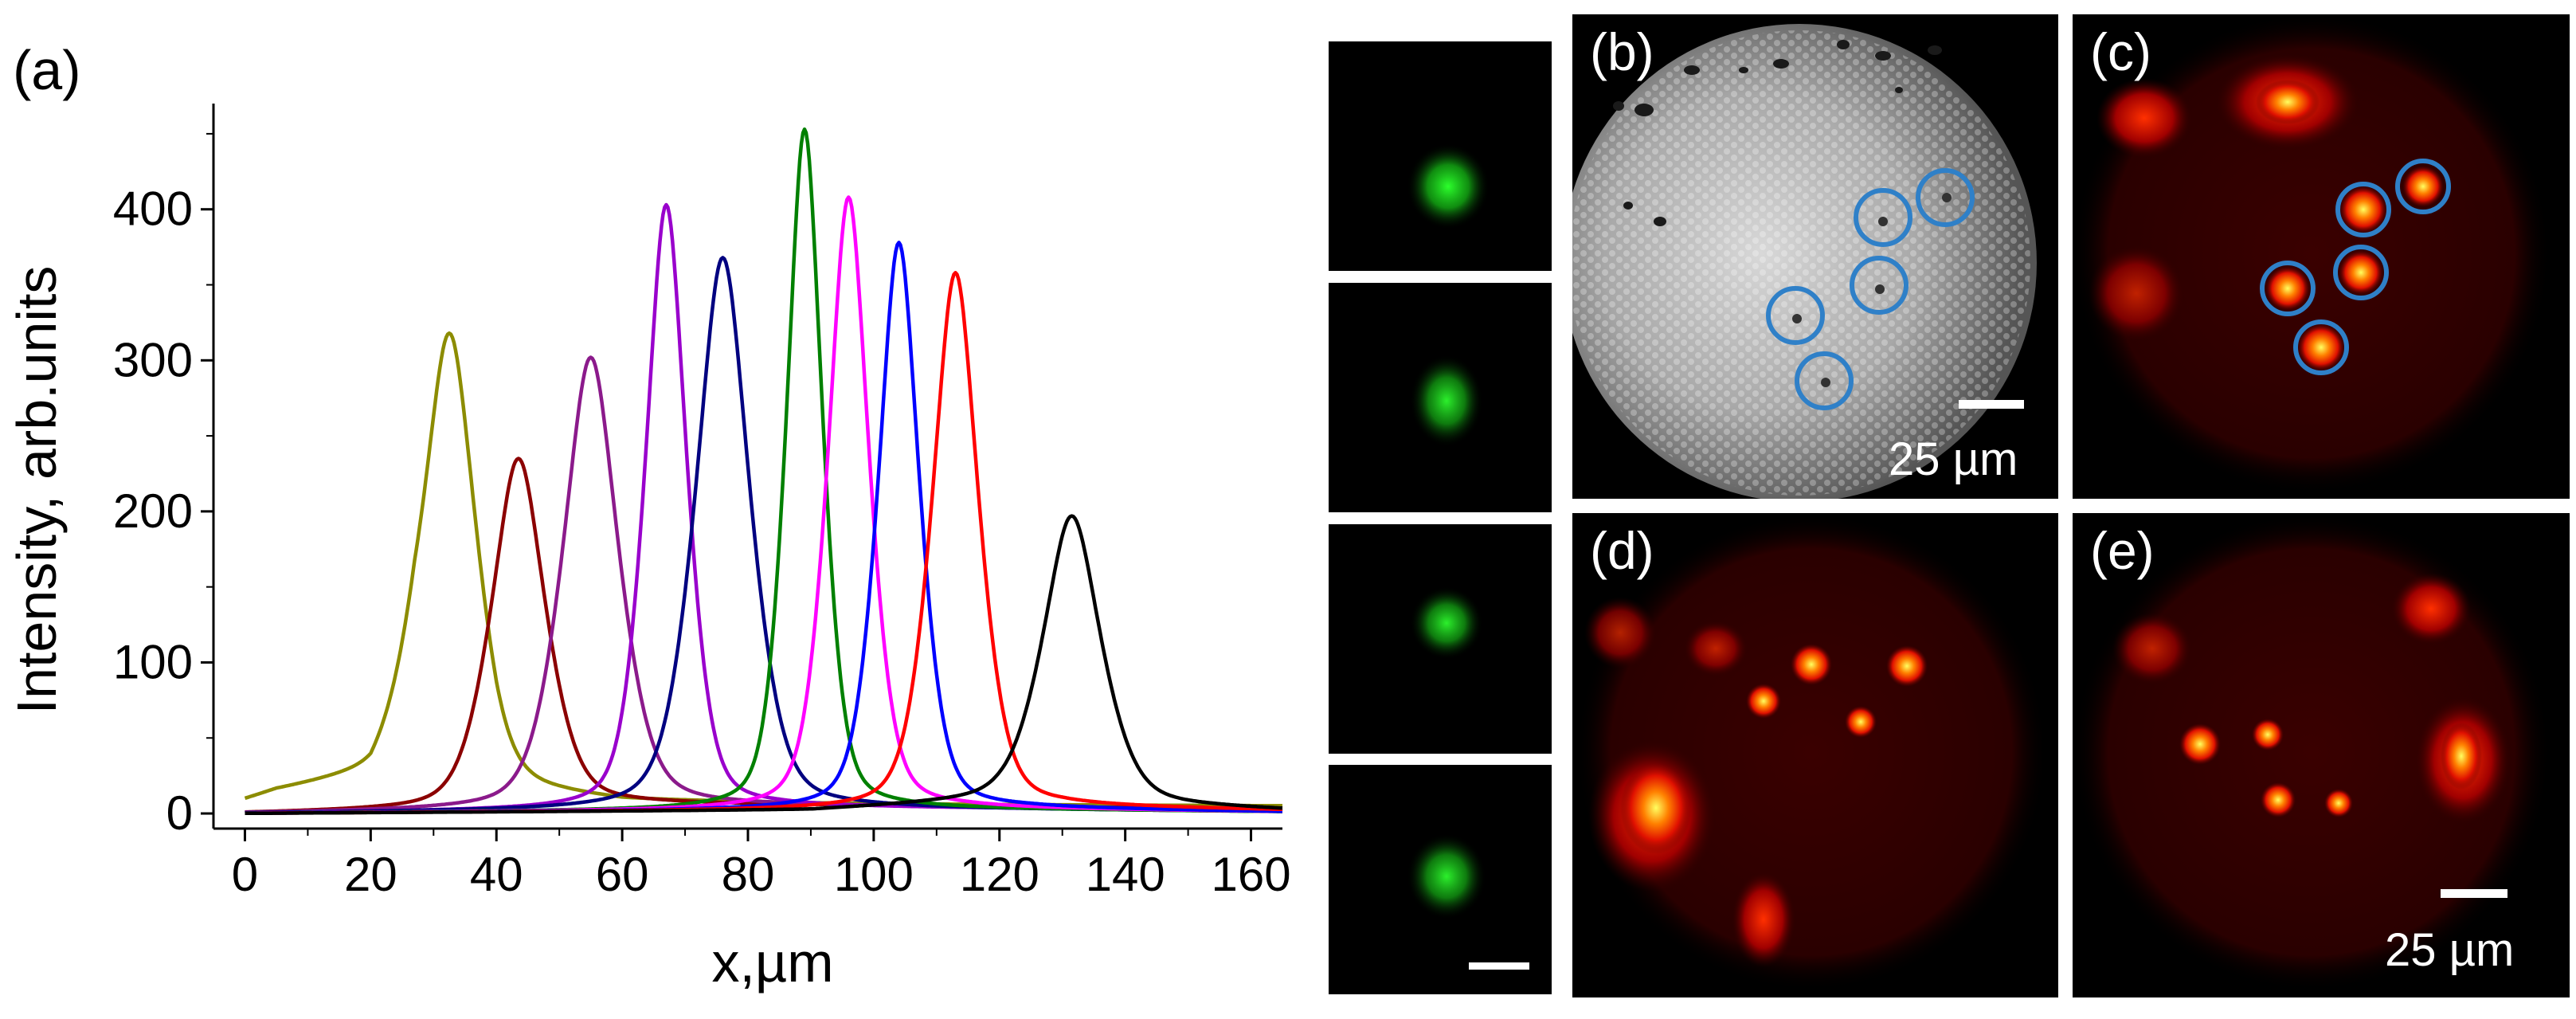  I want to click on panel-e-label: (e), so click(2122, 550).